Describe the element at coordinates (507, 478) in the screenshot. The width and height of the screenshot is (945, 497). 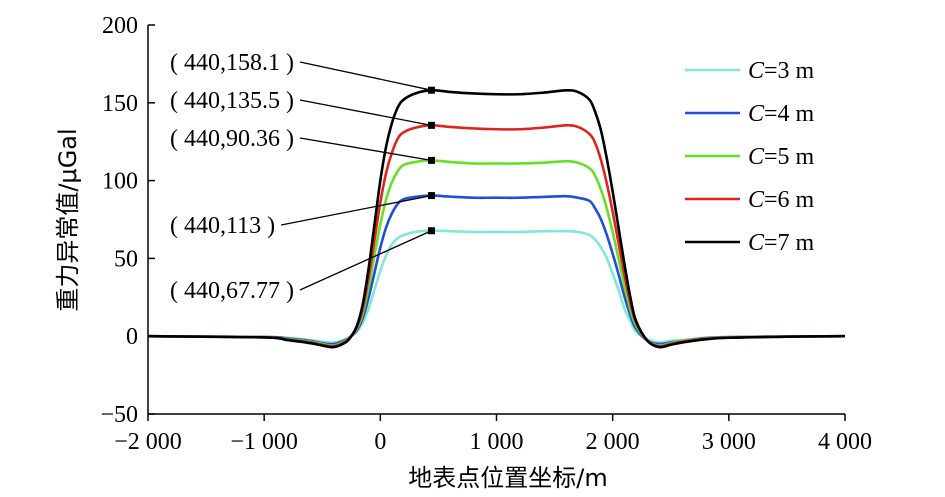
I see `x-axis-title: 地表点位置坐标/m` at that location.